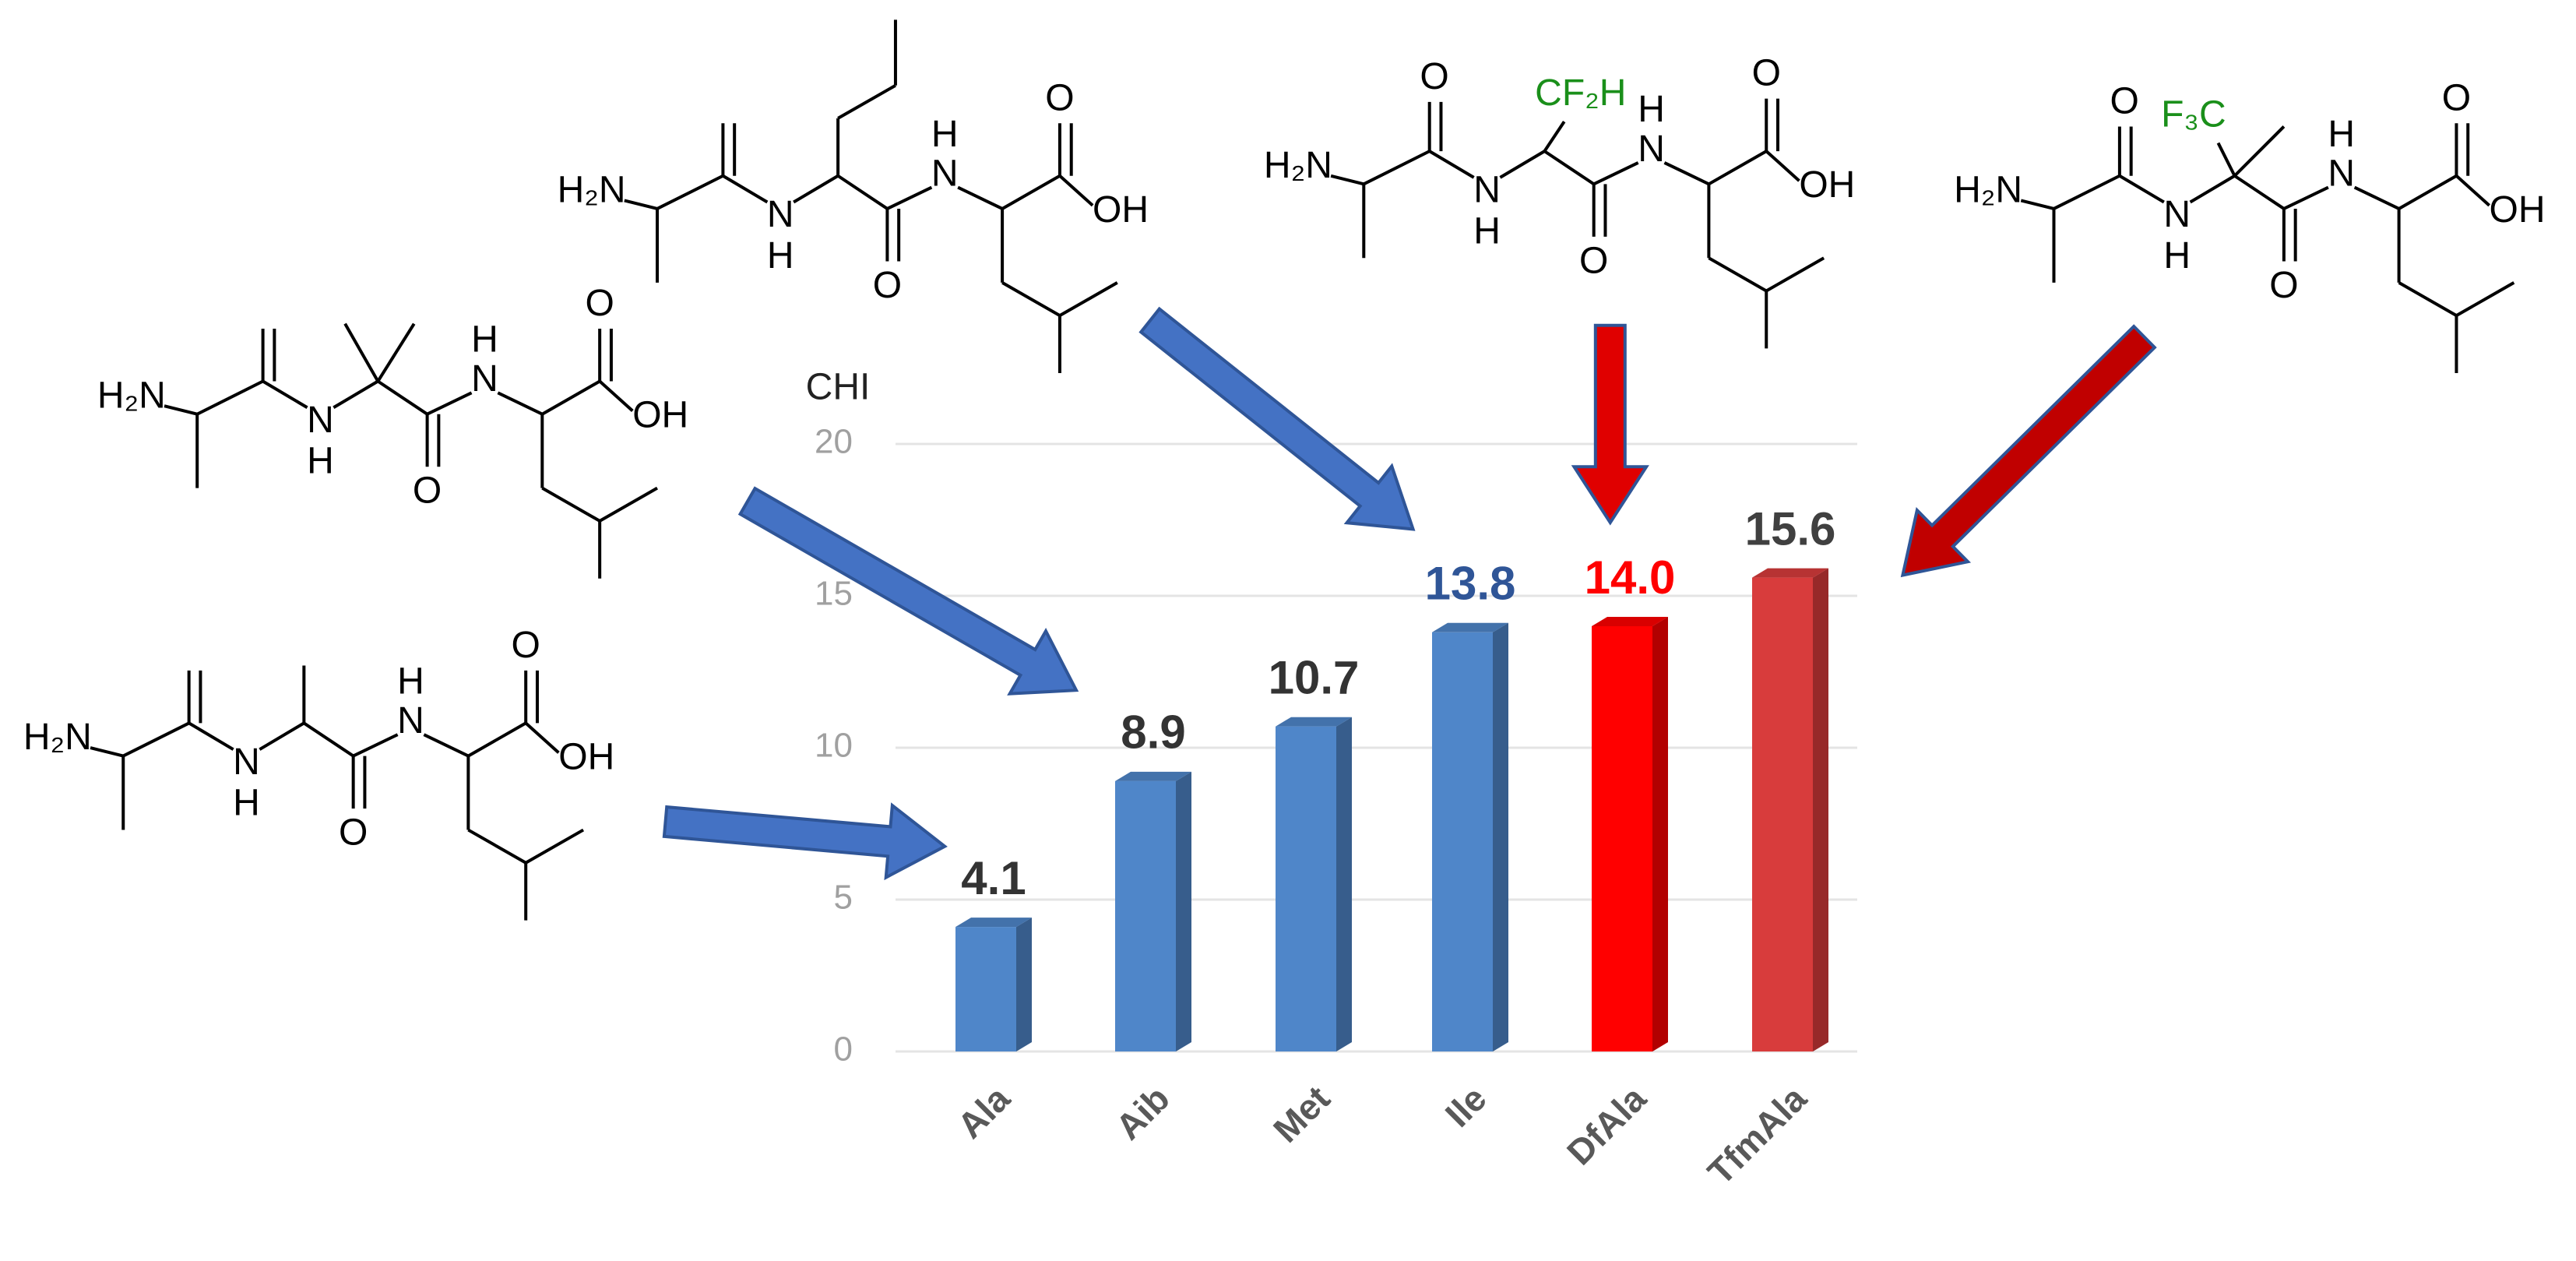 This screenshot has width=2576, height=1261. What do you see at coordinates (1757, 1135) in the screenshot?
I see `x-tick-label: TfmAla` at bounding box center [1757, 1135].